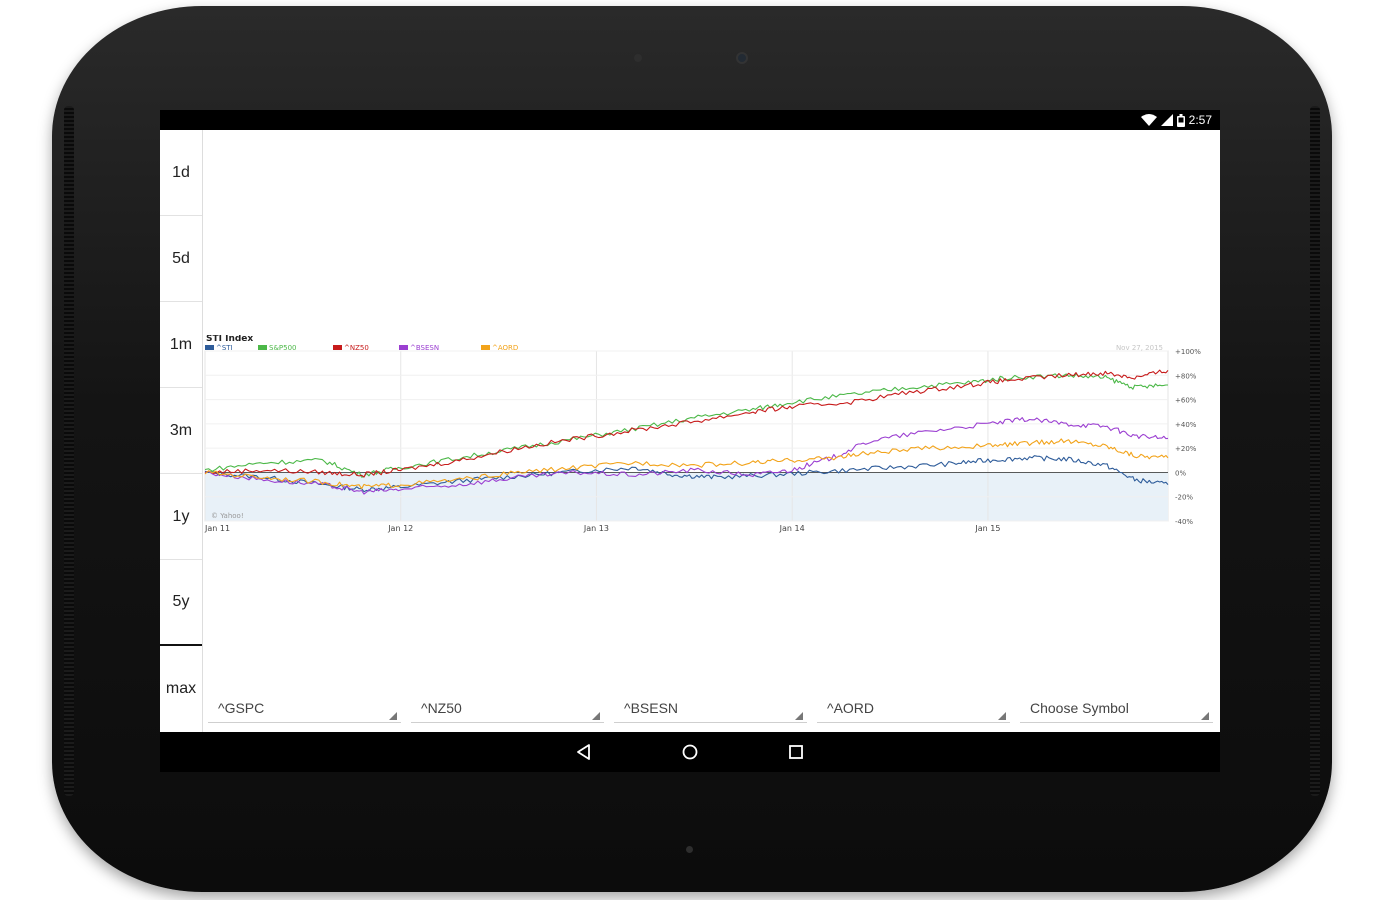 The height and width of the screenshot is (900, 1382). I want to click on range-button-5d: 5d, so click(181, 259).